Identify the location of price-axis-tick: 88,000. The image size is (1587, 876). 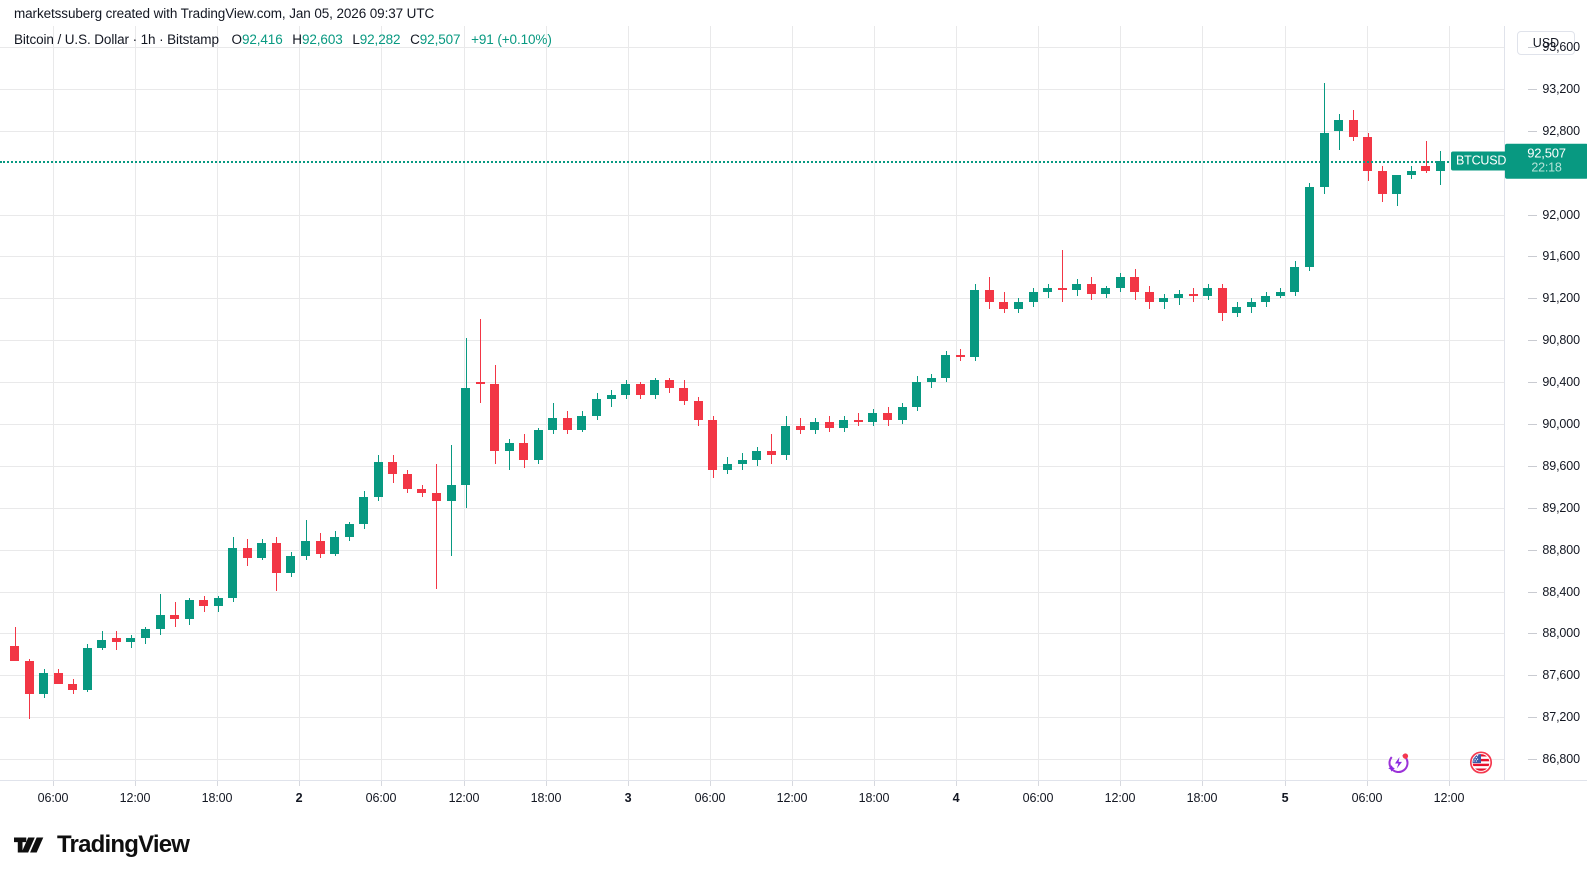
(1554, 633).